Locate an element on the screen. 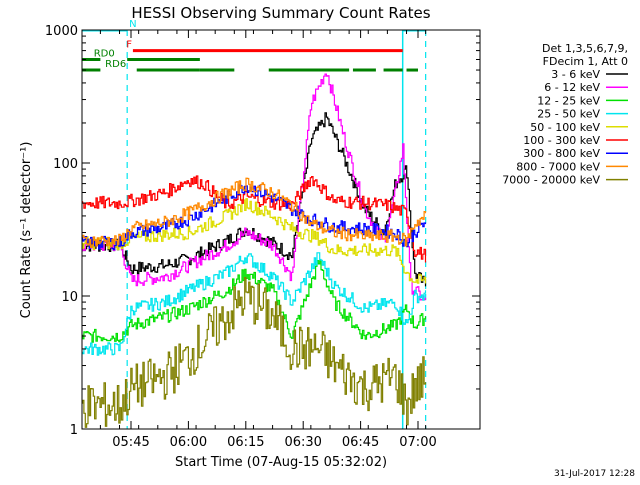  y-axis-label: Count Rate (s⁻¹ detector⁻¹) is located at coordinates (26, 230).